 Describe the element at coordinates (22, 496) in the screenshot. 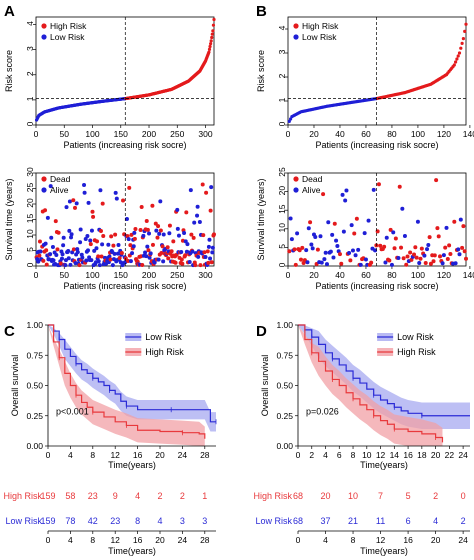

I see `risk-row-label: High Risk` at that location.